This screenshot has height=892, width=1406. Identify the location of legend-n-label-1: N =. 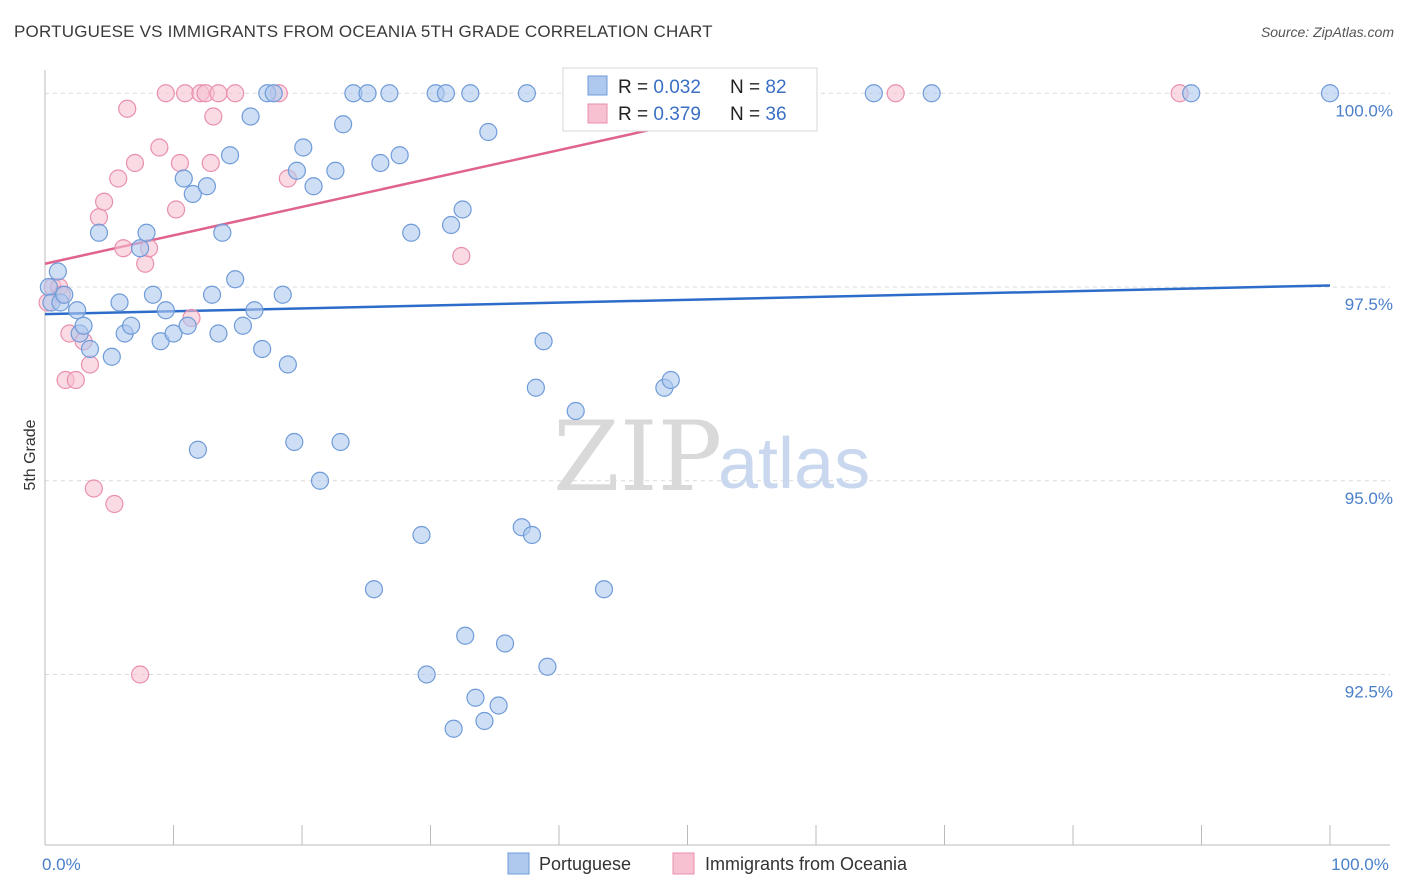
(747, 87).